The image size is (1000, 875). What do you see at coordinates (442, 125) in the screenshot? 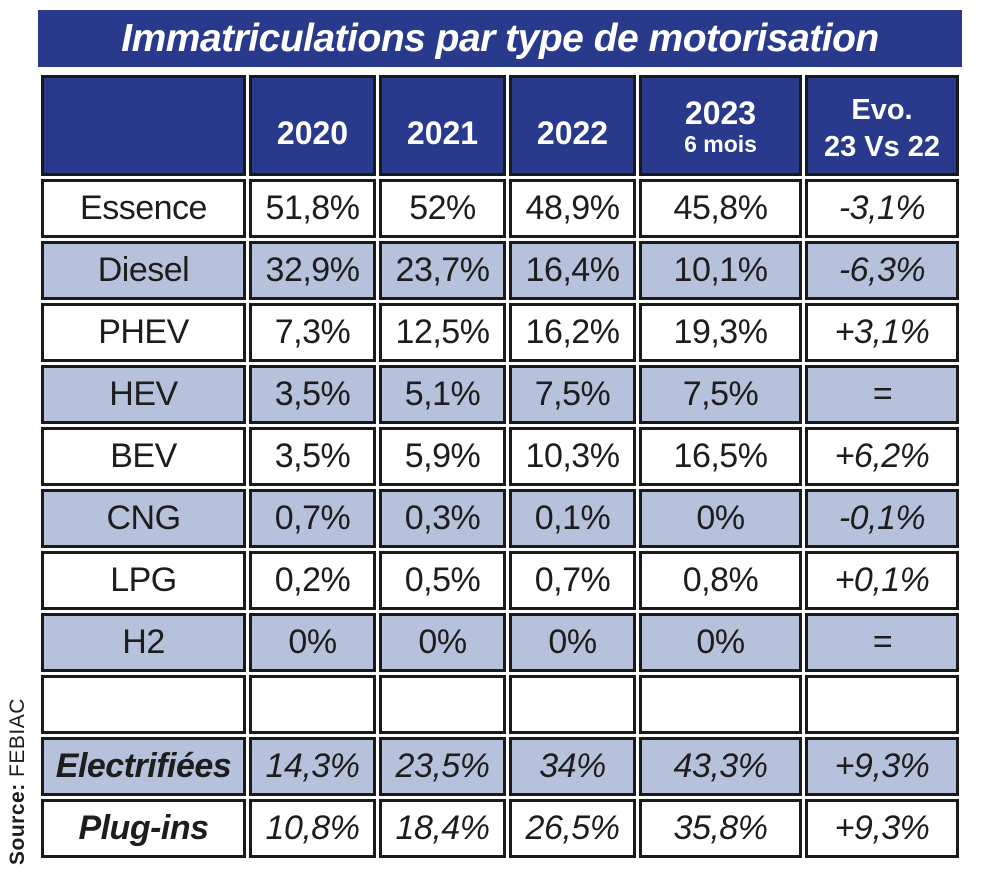
I see `col-header-2021: 2021` at bounding box center [442, 125].